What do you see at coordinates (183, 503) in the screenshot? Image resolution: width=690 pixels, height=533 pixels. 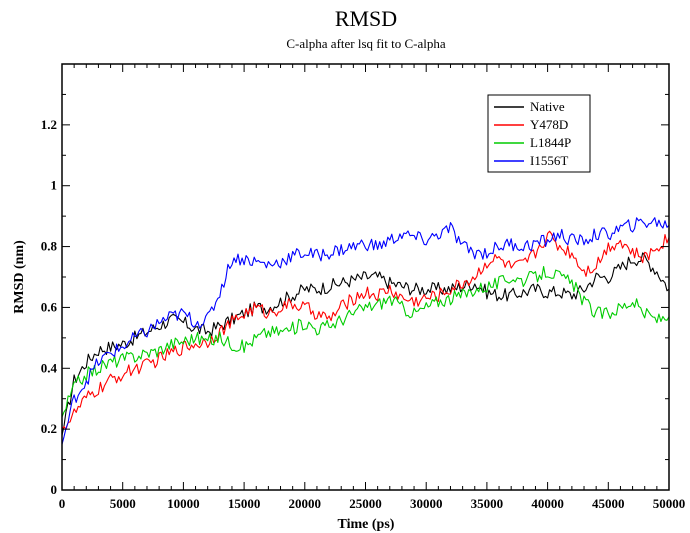 I see `x-tick-label: 10000` at bounding box center [183, 503].